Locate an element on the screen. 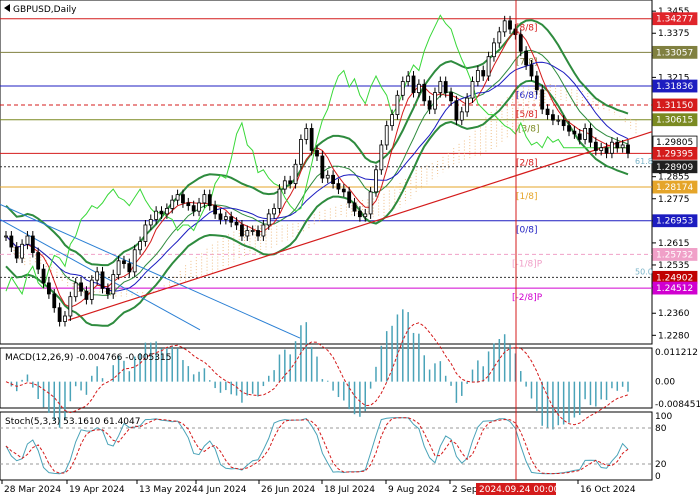 The image size is (700, 500). price-tag-label: 1.28174 is located at coordinates (674, 188).